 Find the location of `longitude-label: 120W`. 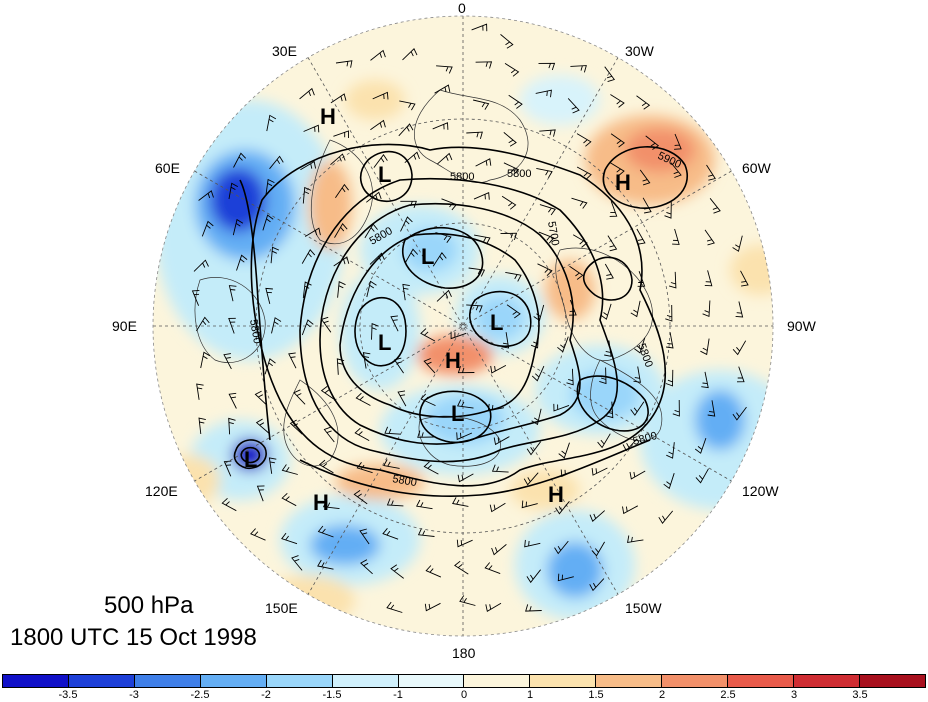

longitude-label: 120W is located at coordinates (760, 491).